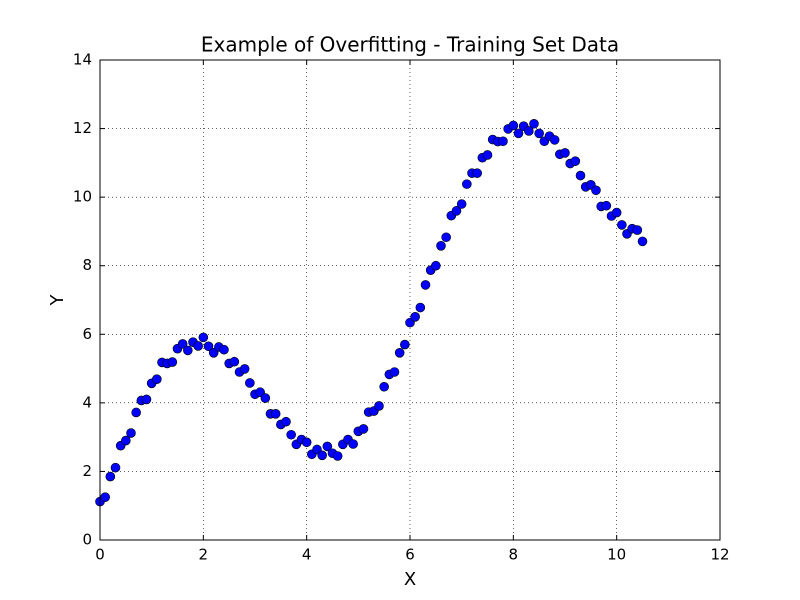 Image resolution: width=800 pixels, height=600 pixels. What do you see at coordinates (82, 197) in the screenshot?
I see `y-tick-label: 10` at bounding box center [82, 197].